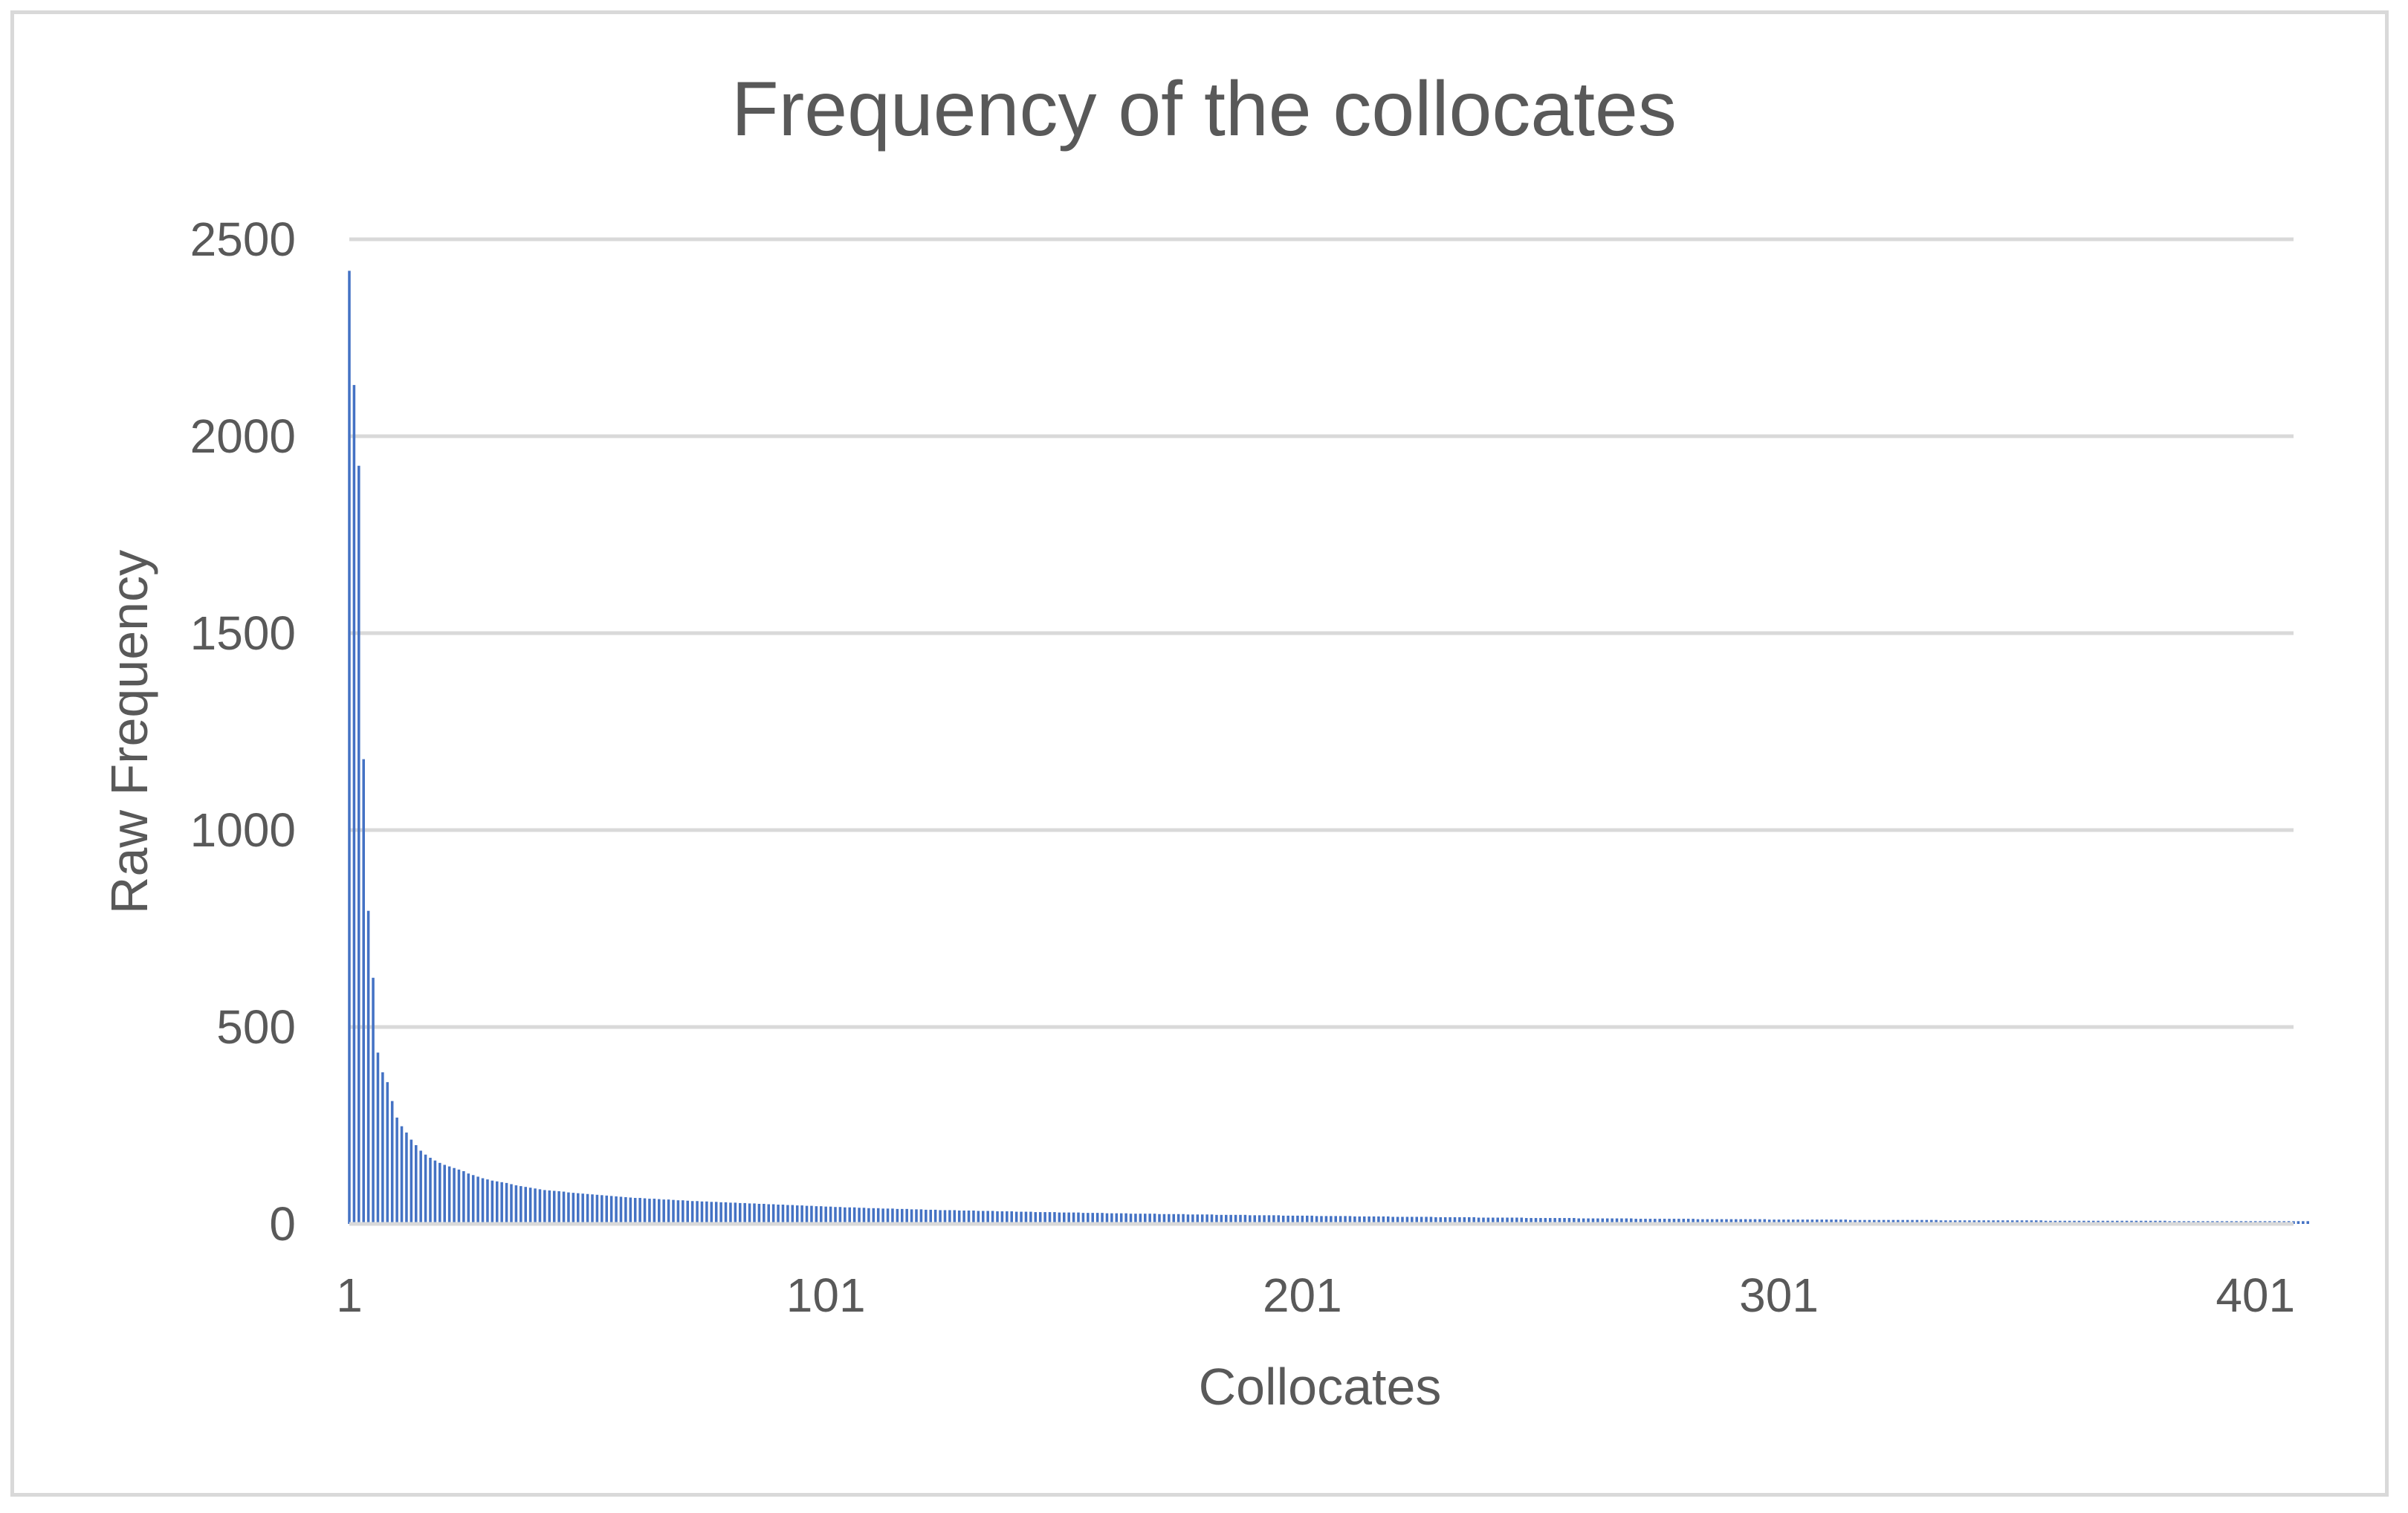  What do you see at coordinates (2256, 1295) in the screenshot?
I see `x-tick-label: 401` at bounding box center [2256, 1295].